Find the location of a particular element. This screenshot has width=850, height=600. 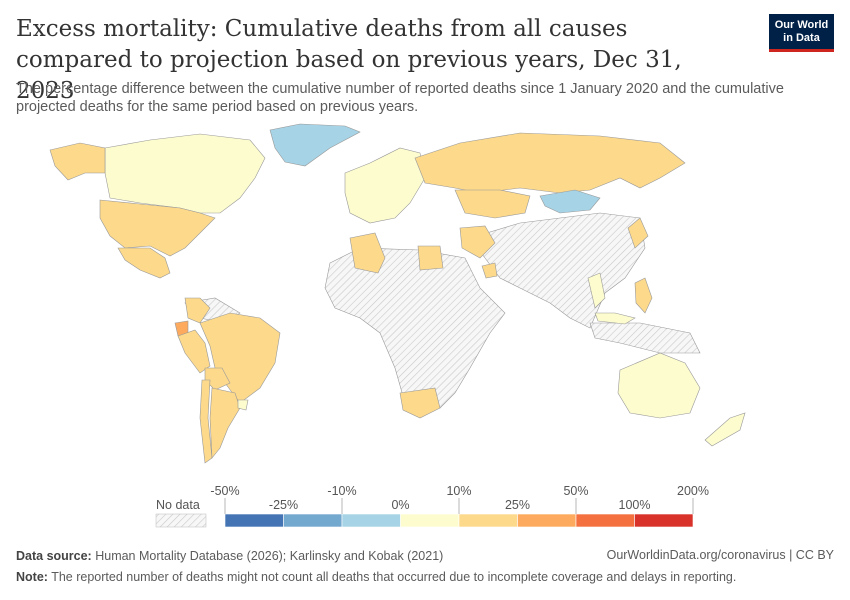

logo-line-2: in Data is located at coordinates (801, 38).